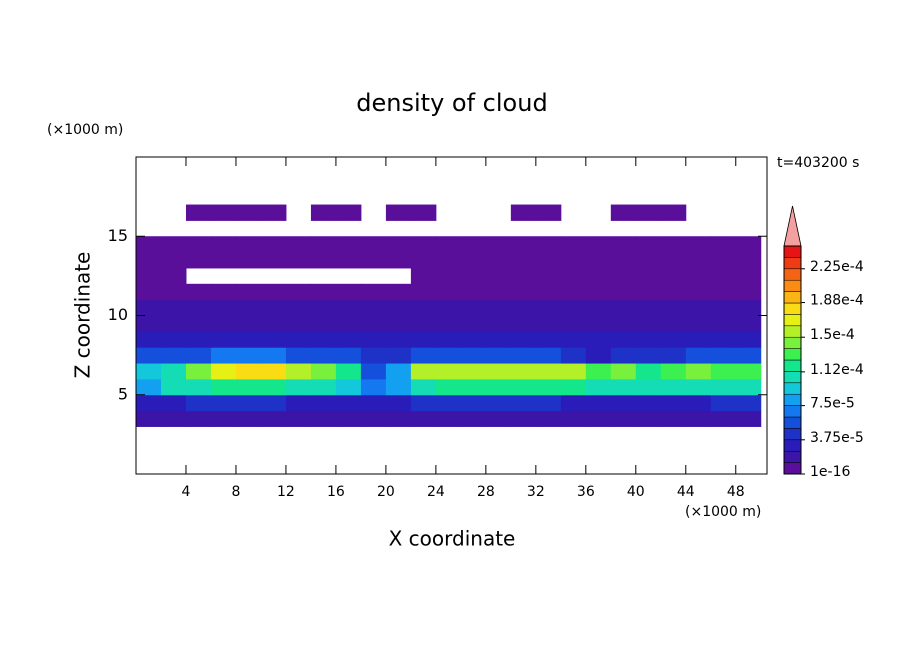 Image resolution: width=904 pixels, height=654 pixels. What do you see at coordinates (235, 492) in the screenshot?
I see `x-tick-label: 8` at bounding box center [235, 492].